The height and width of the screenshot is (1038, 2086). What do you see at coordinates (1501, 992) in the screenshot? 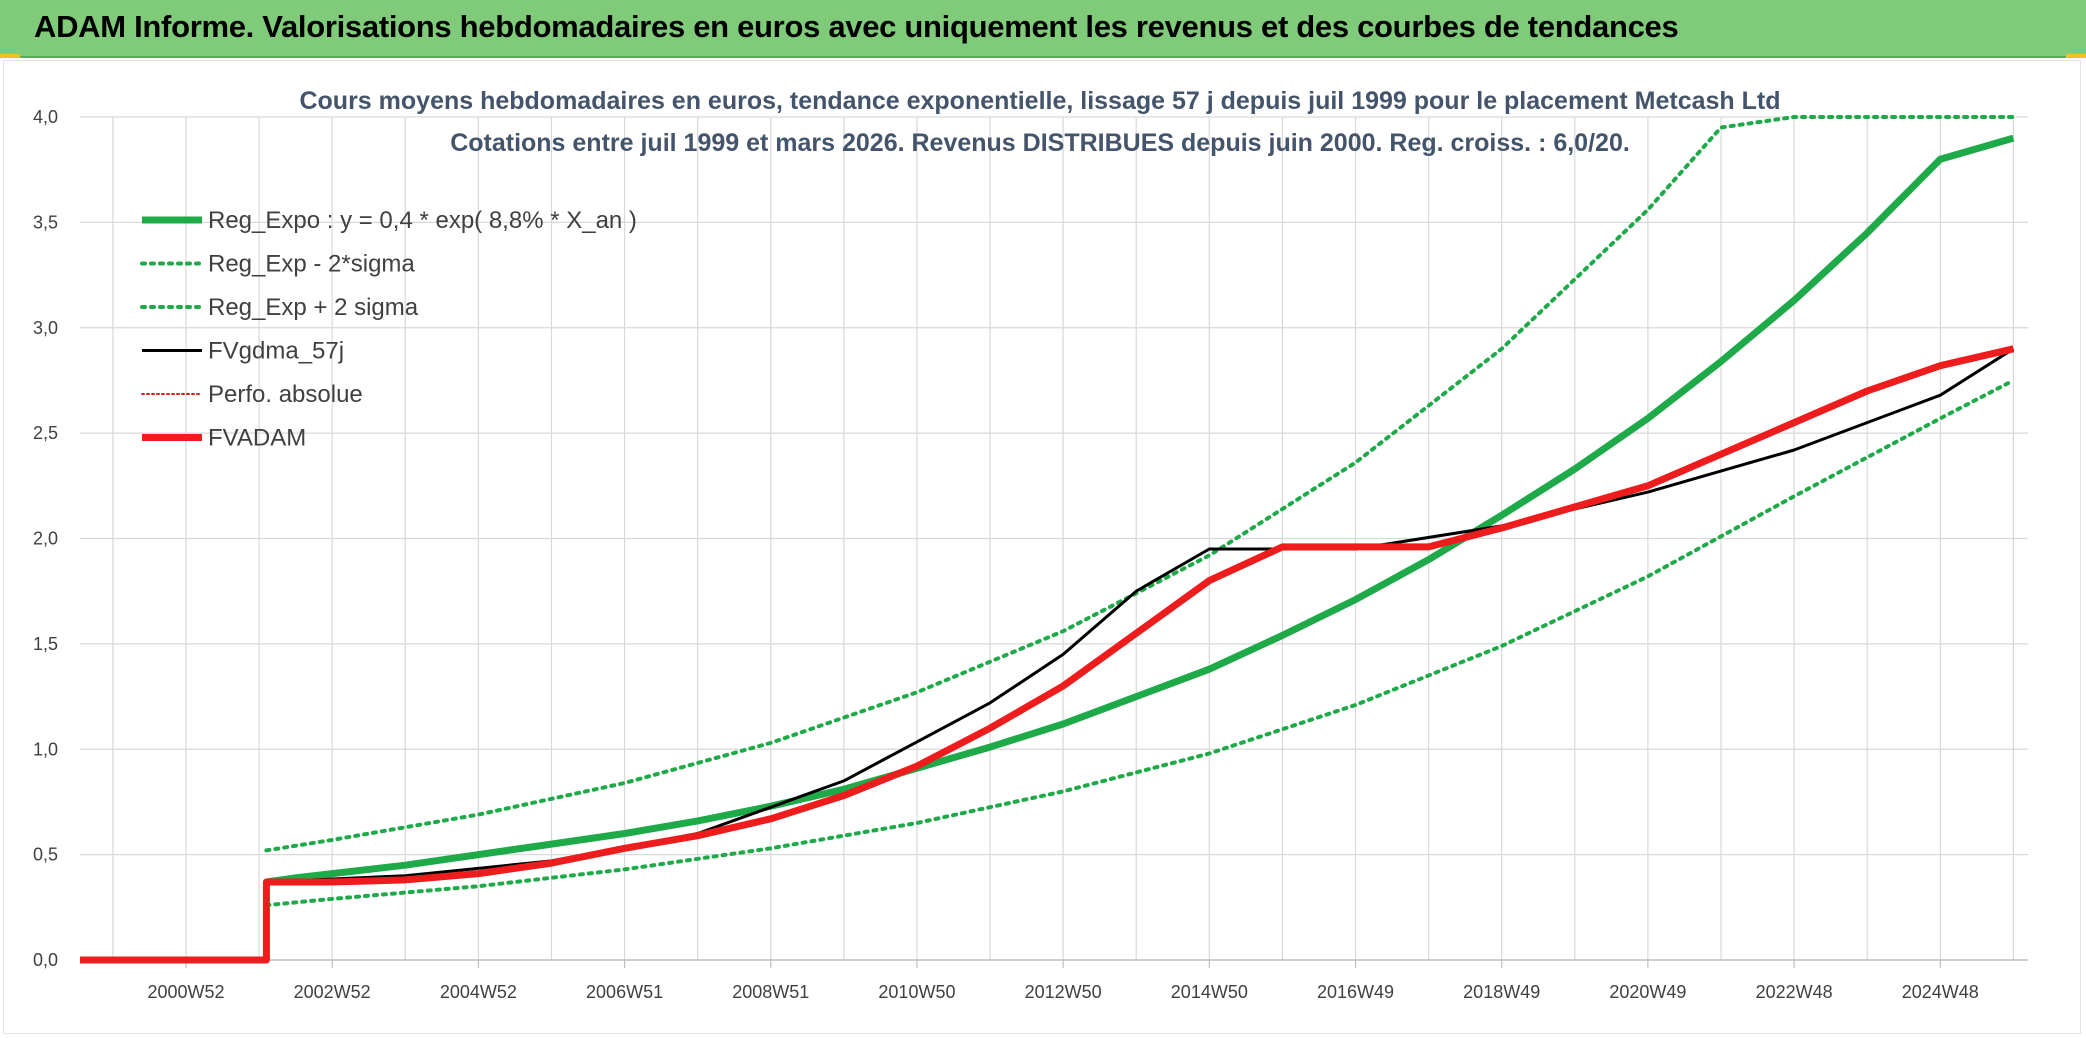
I see `x-tick-label: 2018W49` at bounding box center [1501, 992].